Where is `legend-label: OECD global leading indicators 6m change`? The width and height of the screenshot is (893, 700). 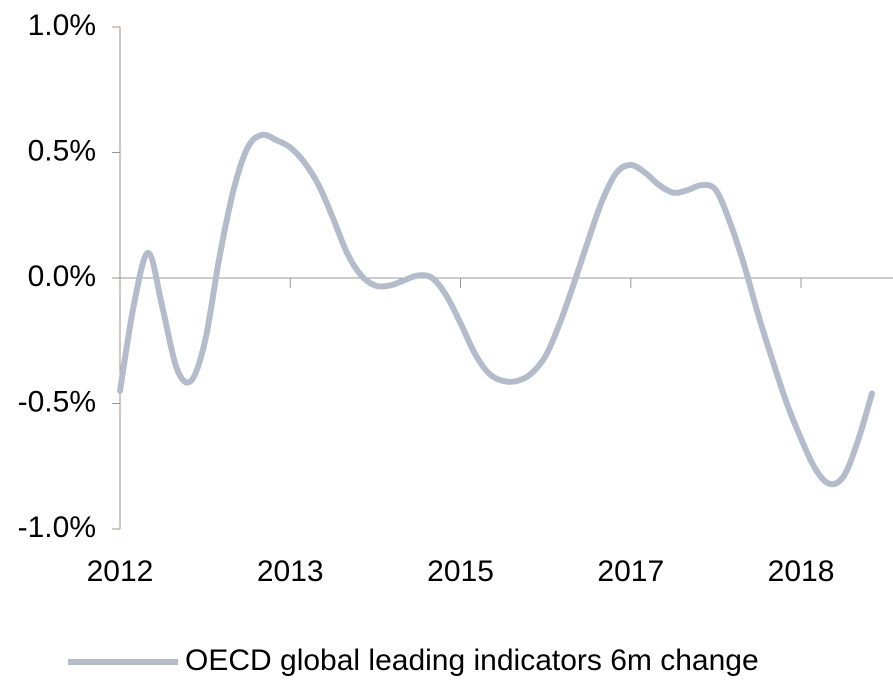 legend-label: OECD global leading indicators 6m change is located at coordinates (472, 660).